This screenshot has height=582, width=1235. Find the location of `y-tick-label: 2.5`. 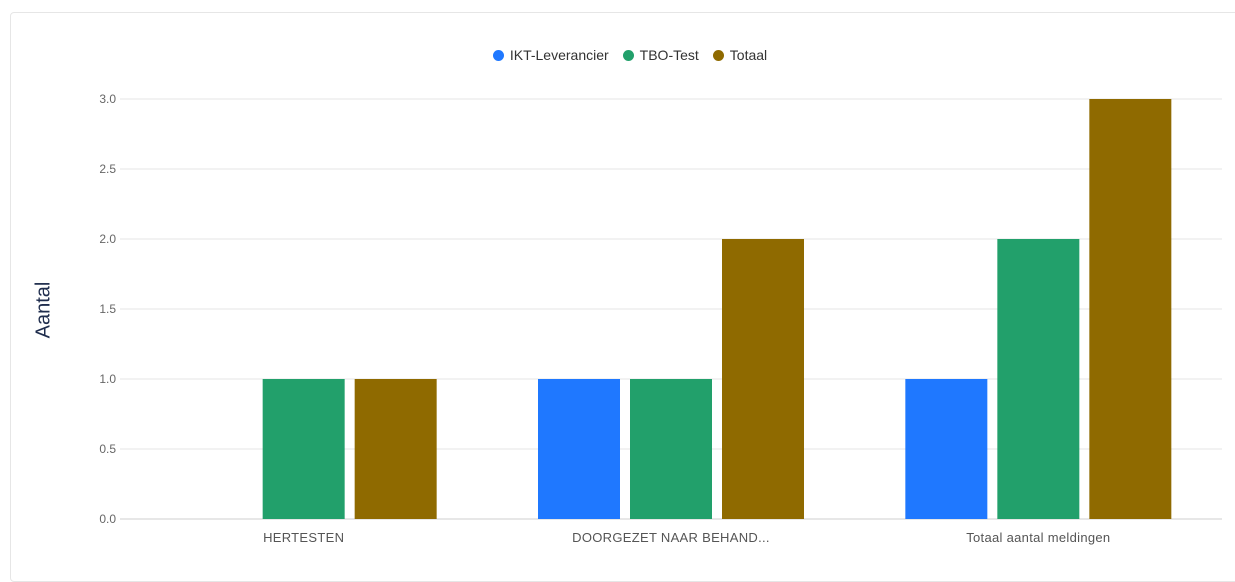

y-tick-label: 2.5 is located at coordinates (107, 169).